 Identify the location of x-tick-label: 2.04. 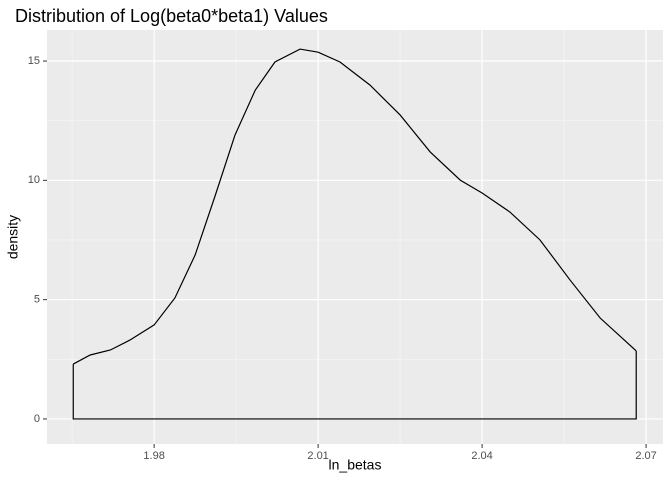
(481, 456).